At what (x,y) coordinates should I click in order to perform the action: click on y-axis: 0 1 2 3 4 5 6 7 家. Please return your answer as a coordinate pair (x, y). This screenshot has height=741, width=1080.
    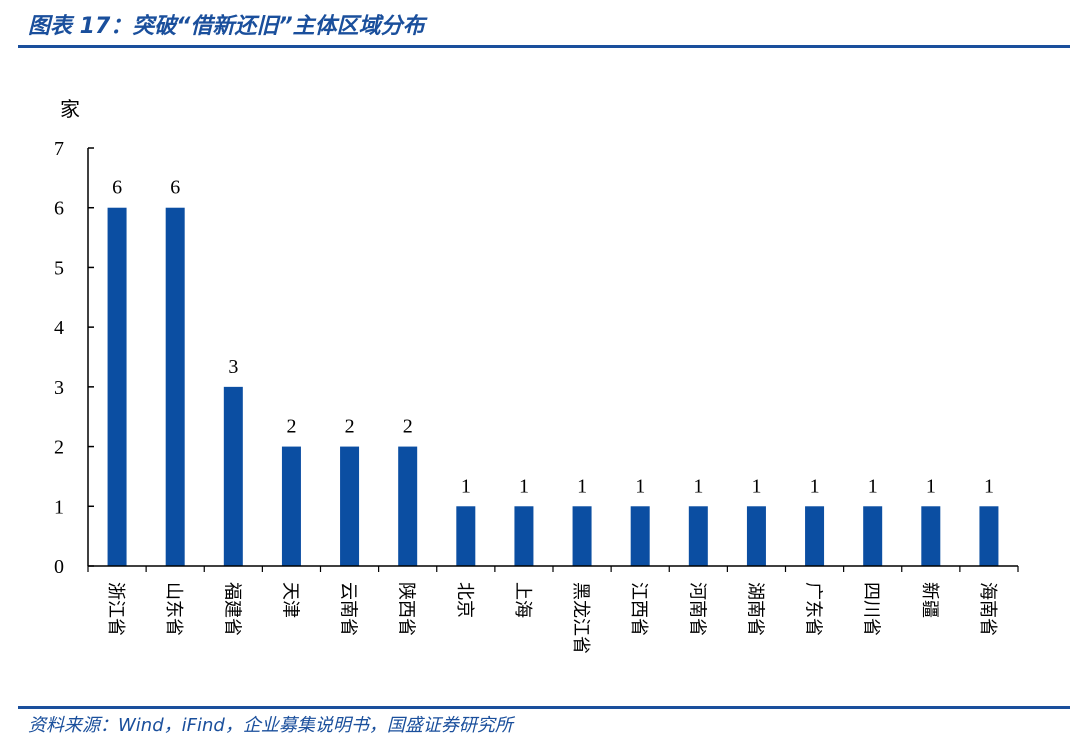
    Looking at the image, I should click on (74, 337).